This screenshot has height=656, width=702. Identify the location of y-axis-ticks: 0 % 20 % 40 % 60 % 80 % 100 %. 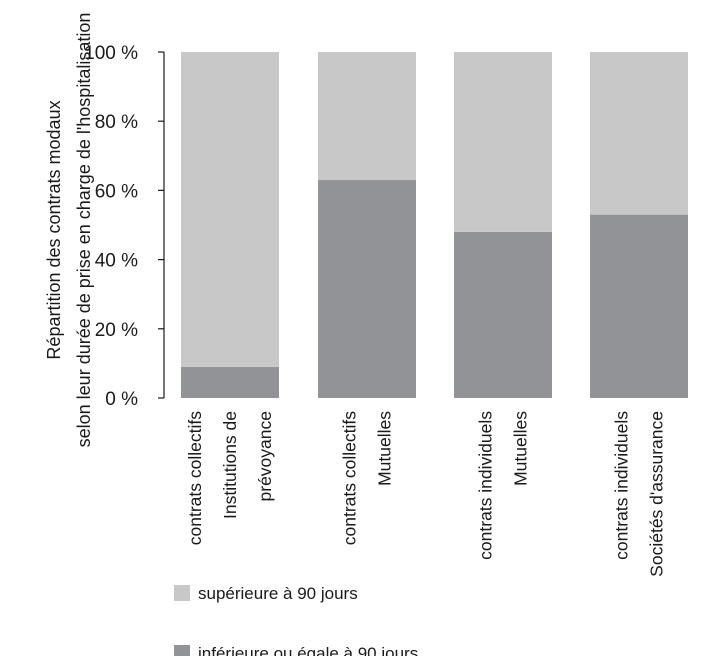
(124, 226).